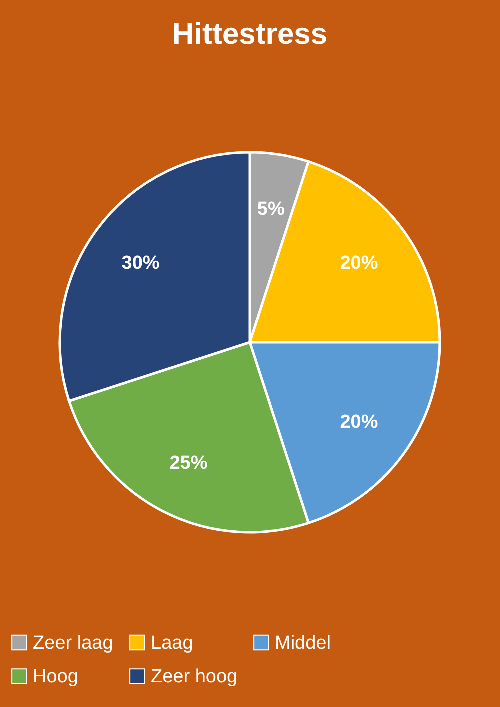 This screenshot has width=500, height=707. Describe the element at coordinates (194, 677) in the screenshot. I see `legend-label: Zeer hoog` at that location.